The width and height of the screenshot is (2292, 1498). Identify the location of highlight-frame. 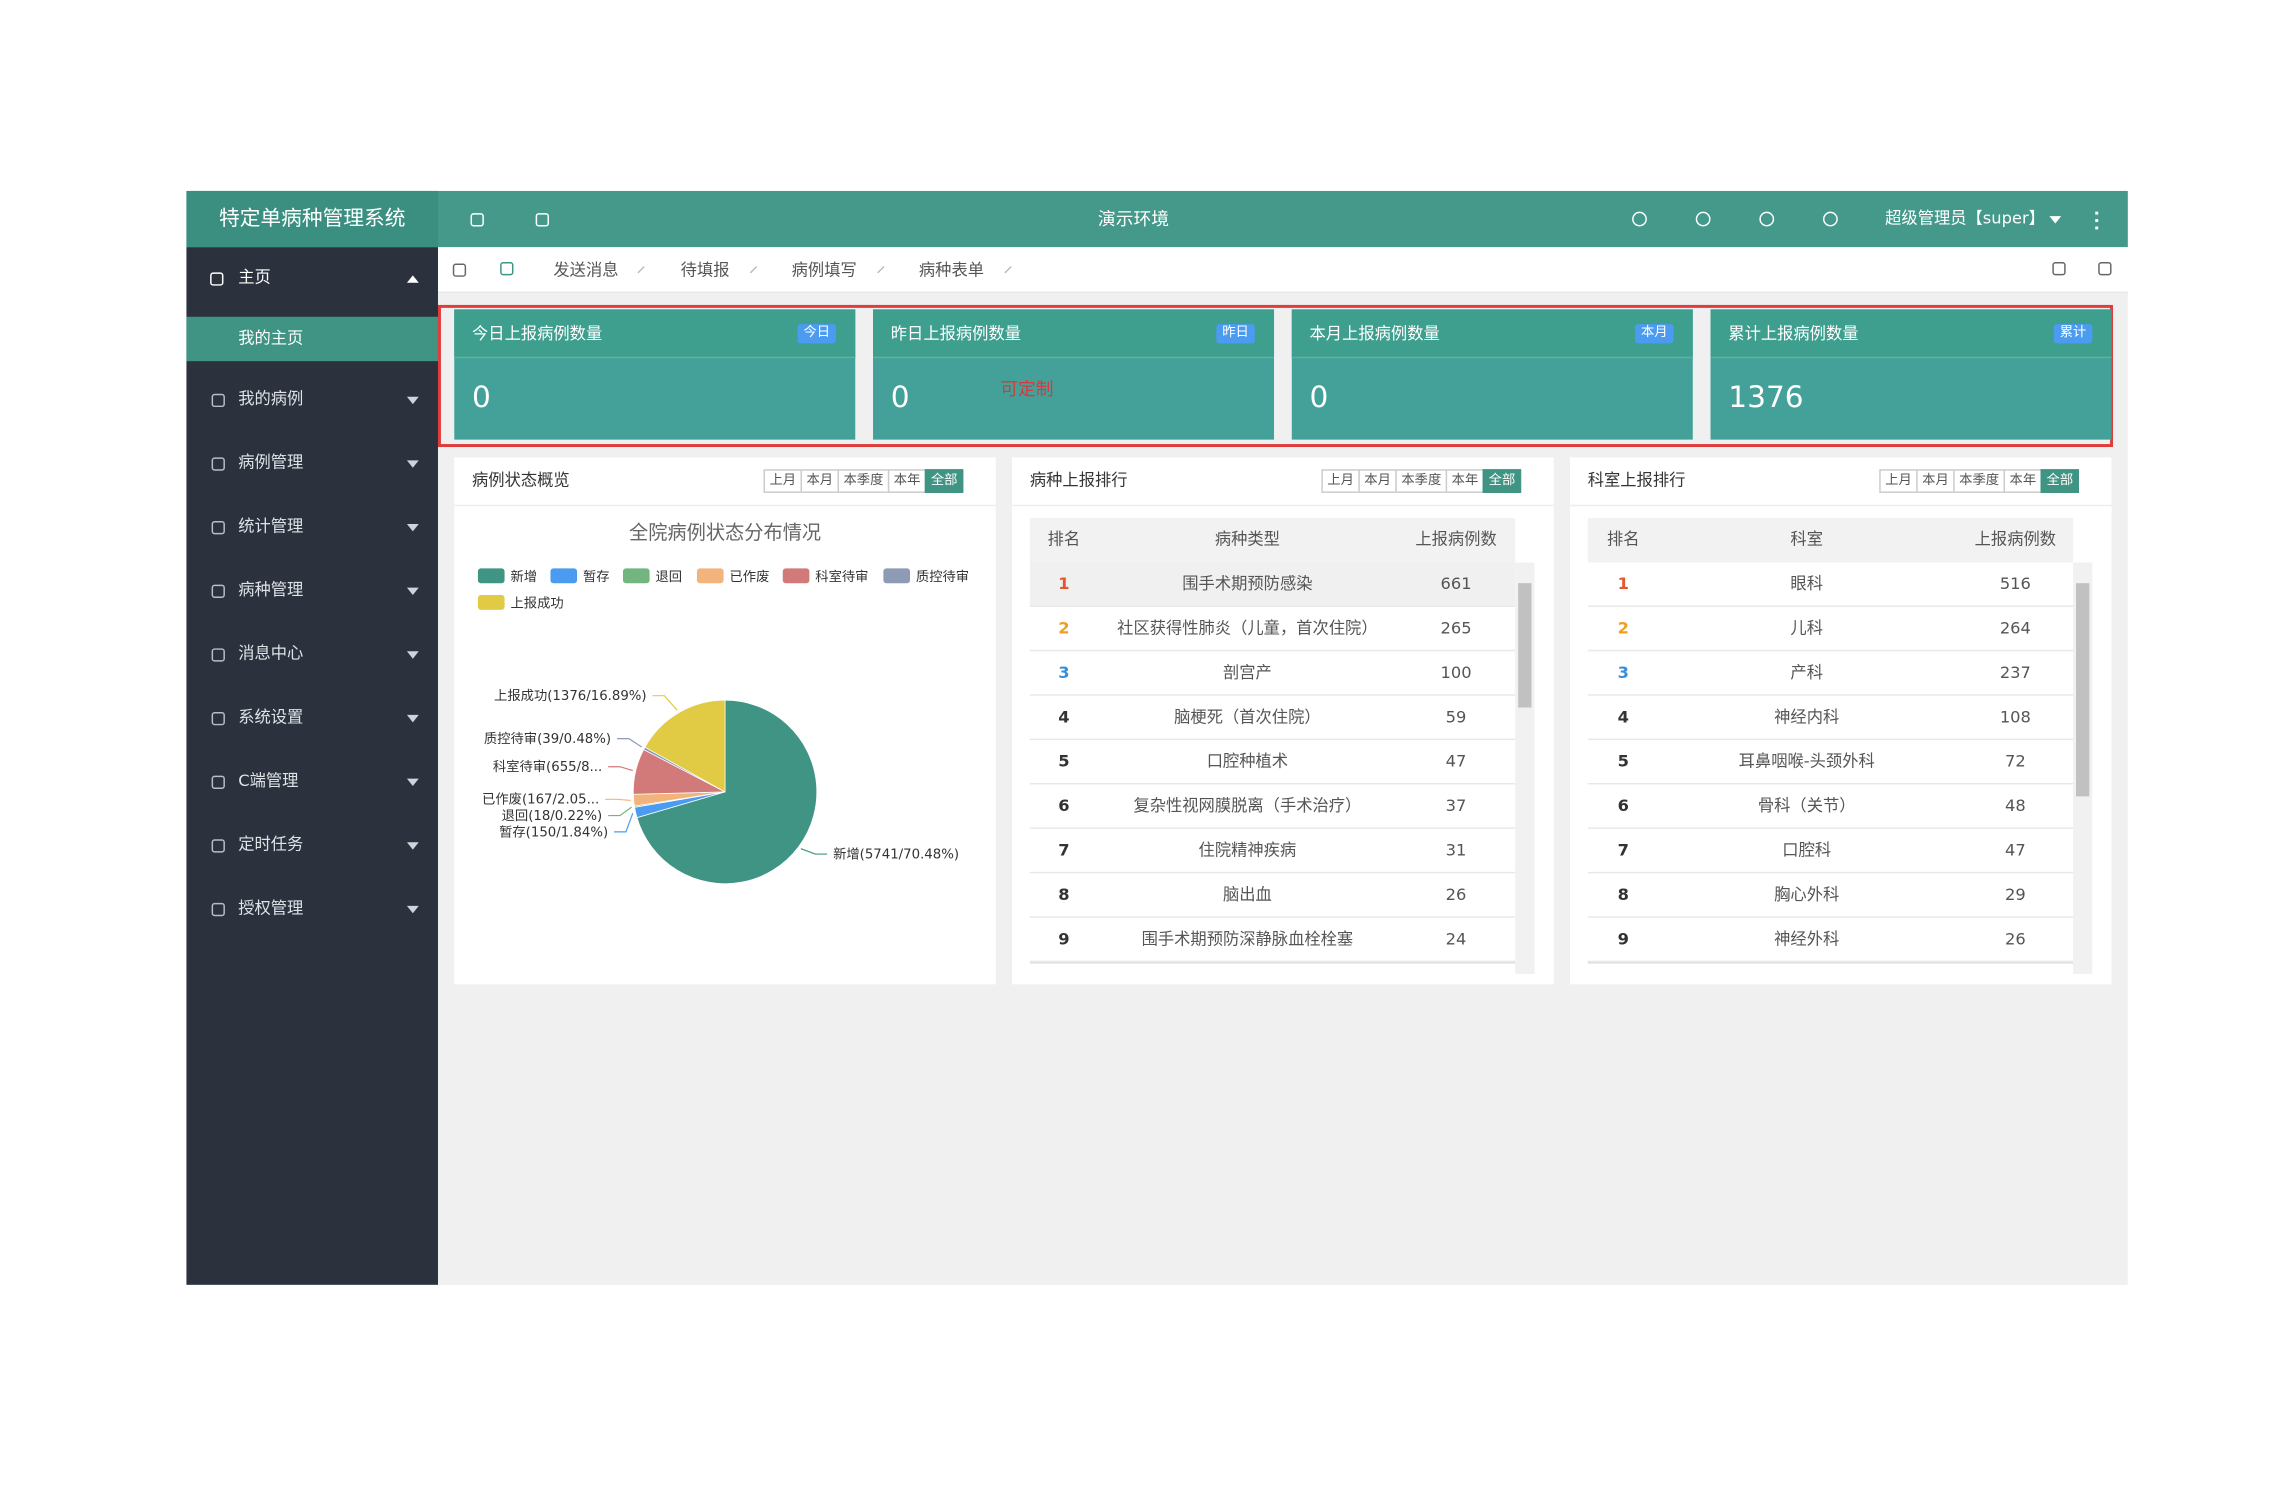
(1275, 376).